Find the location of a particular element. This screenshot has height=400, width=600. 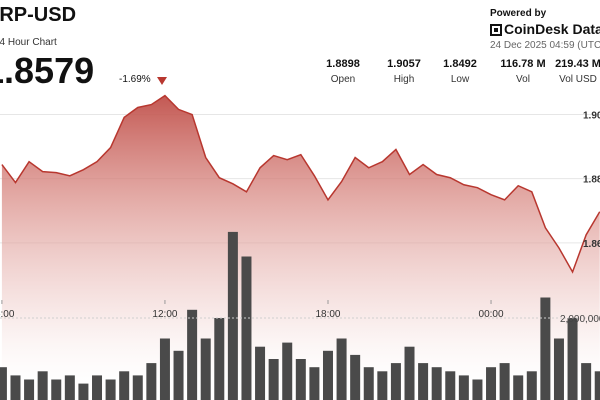

y-tick-label: 1.88 is located at coordinates (591, 180).